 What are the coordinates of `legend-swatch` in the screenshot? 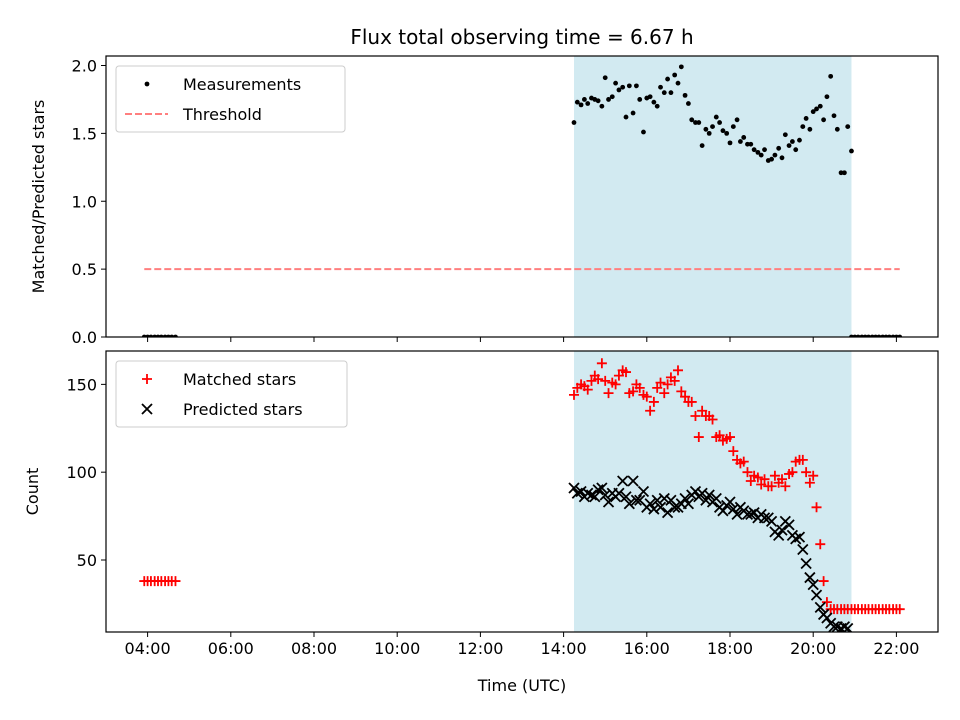 It's located at (147, 379).